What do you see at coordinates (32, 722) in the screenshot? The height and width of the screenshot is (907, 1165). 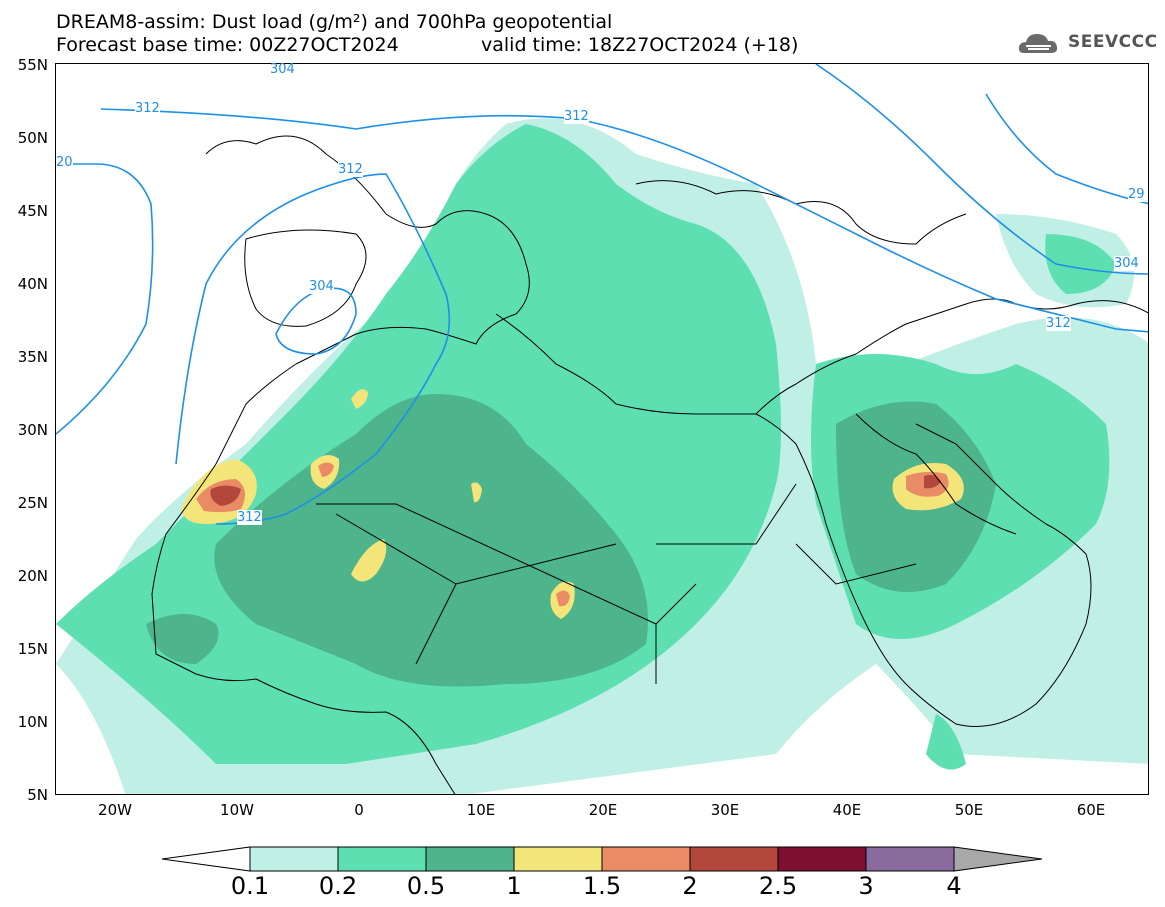 I see `lat-label: 10N` at bounding box center [32, 722].